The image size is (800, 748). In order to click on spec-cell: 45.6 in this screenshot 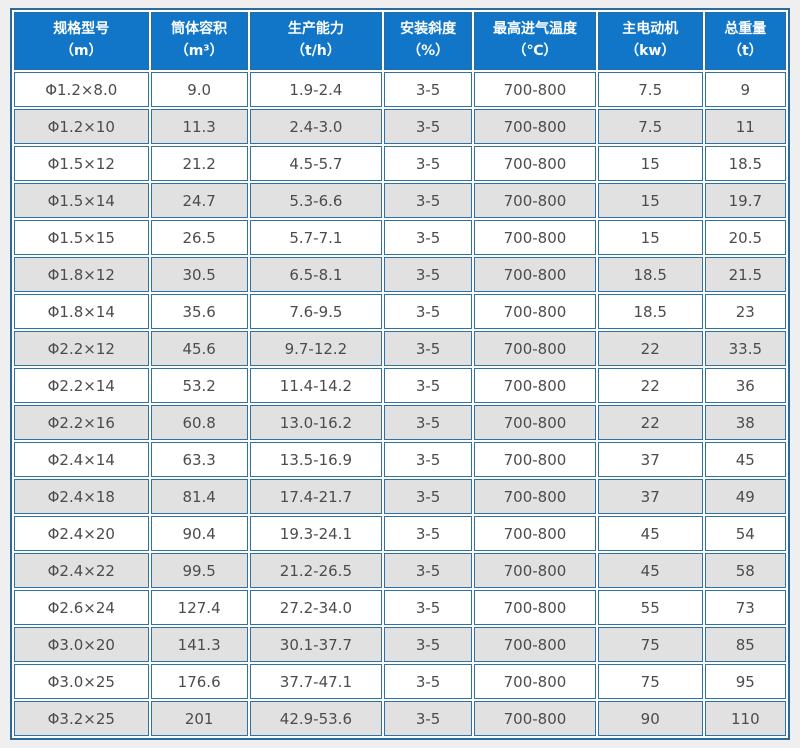, I will do `click(199, 348)`.